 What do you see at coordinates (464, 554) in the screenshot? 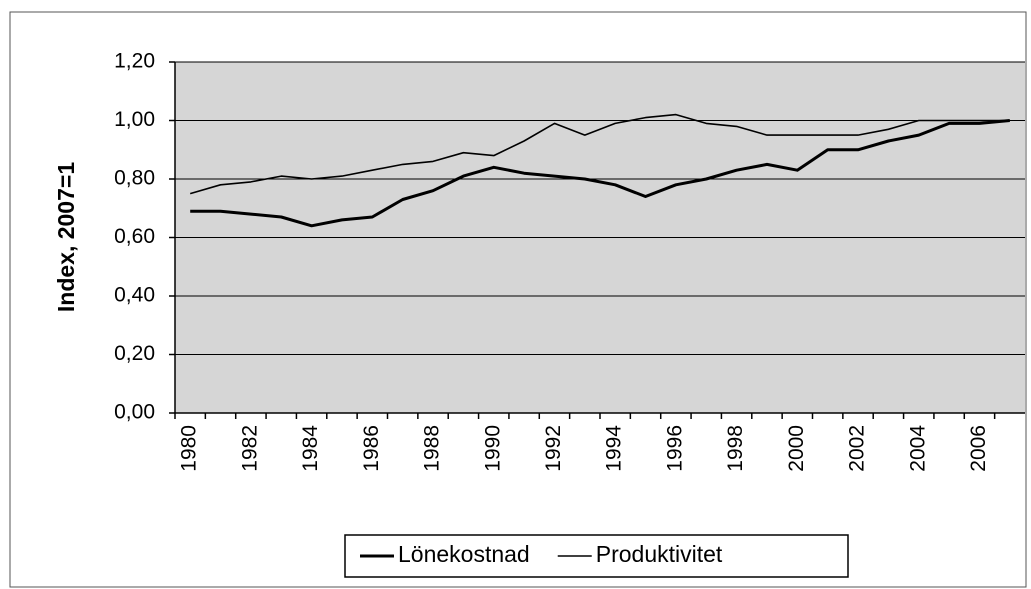
I see `legend-label: Lönekostnad` at bounding box center [464, 554].